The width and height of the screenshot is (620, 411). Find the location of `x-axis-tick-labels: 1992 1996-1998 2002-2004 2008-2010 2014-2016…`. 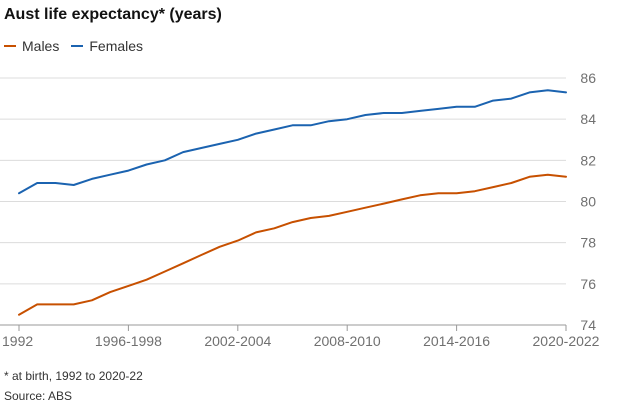

x-axis-tick-labels: 1992 1996-1998 2002-2004 2008-2010 2014-2016… is located at coordinates (301, 341).